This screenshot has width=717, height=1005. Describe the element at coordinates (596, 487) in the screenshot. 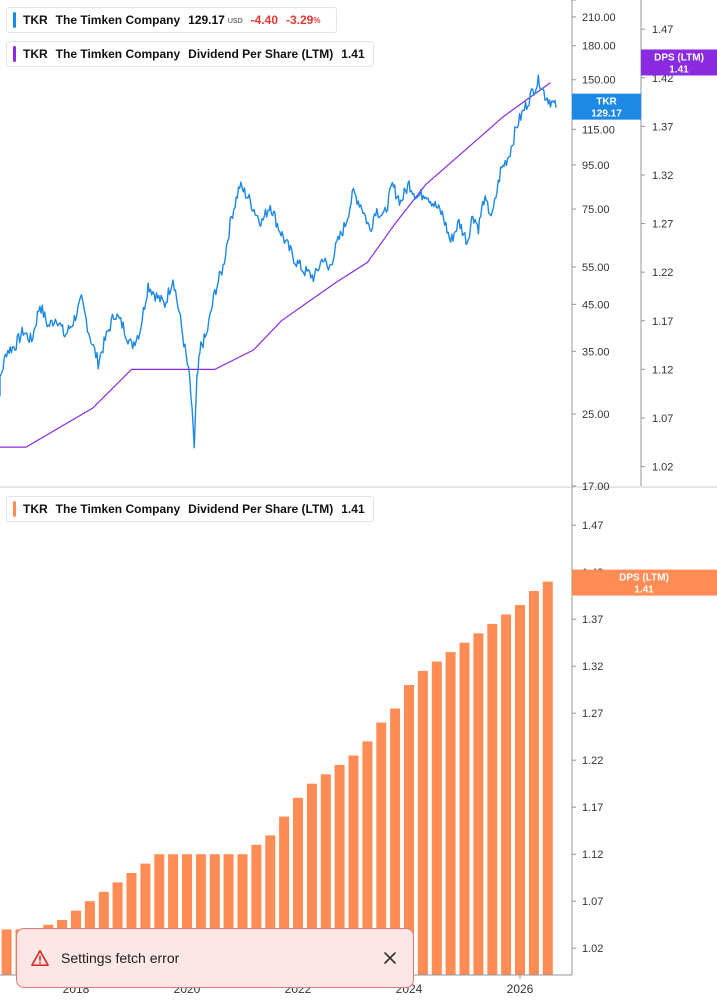

I see `price-axis-tick-label: 17.00` at that location.